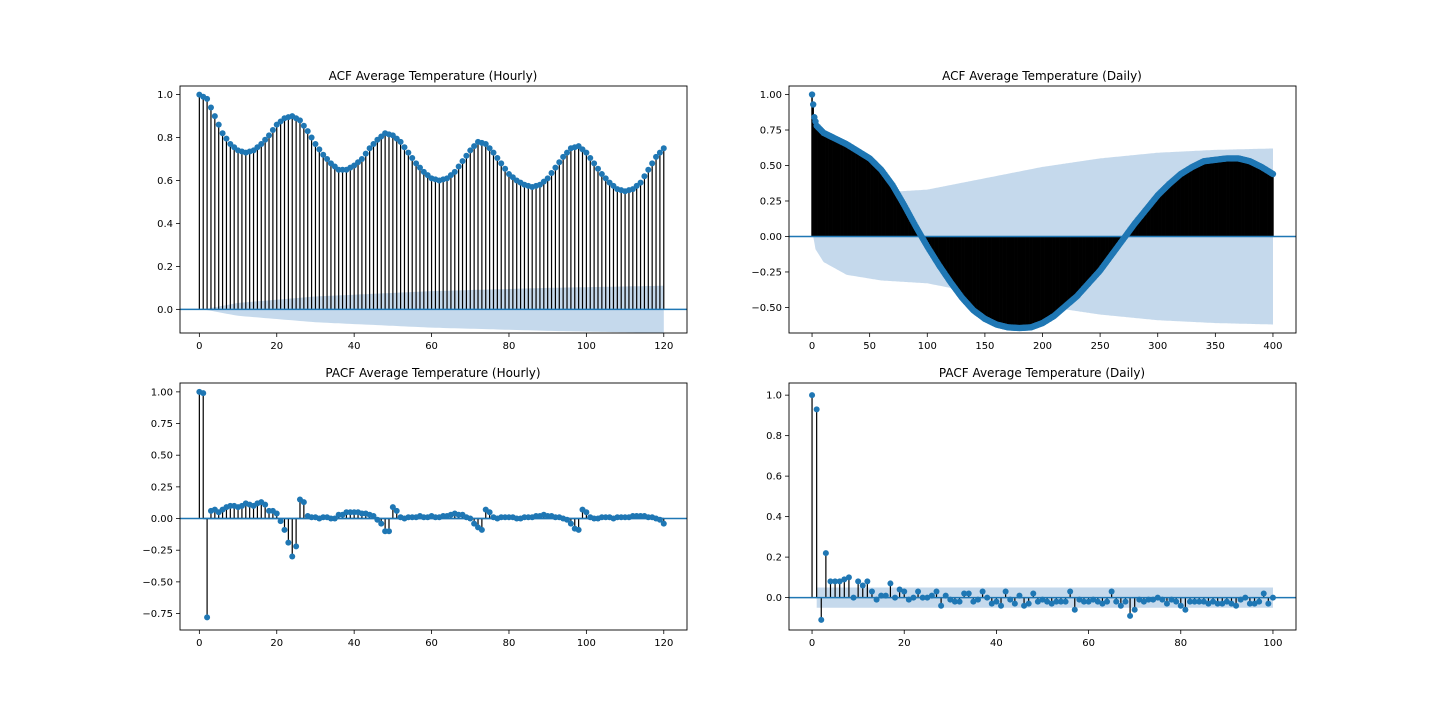 The height and width of the screenshot is (720, 1440). I want to click on chart-title: ACF Average Temperature (Hourly), so click(433, 76).